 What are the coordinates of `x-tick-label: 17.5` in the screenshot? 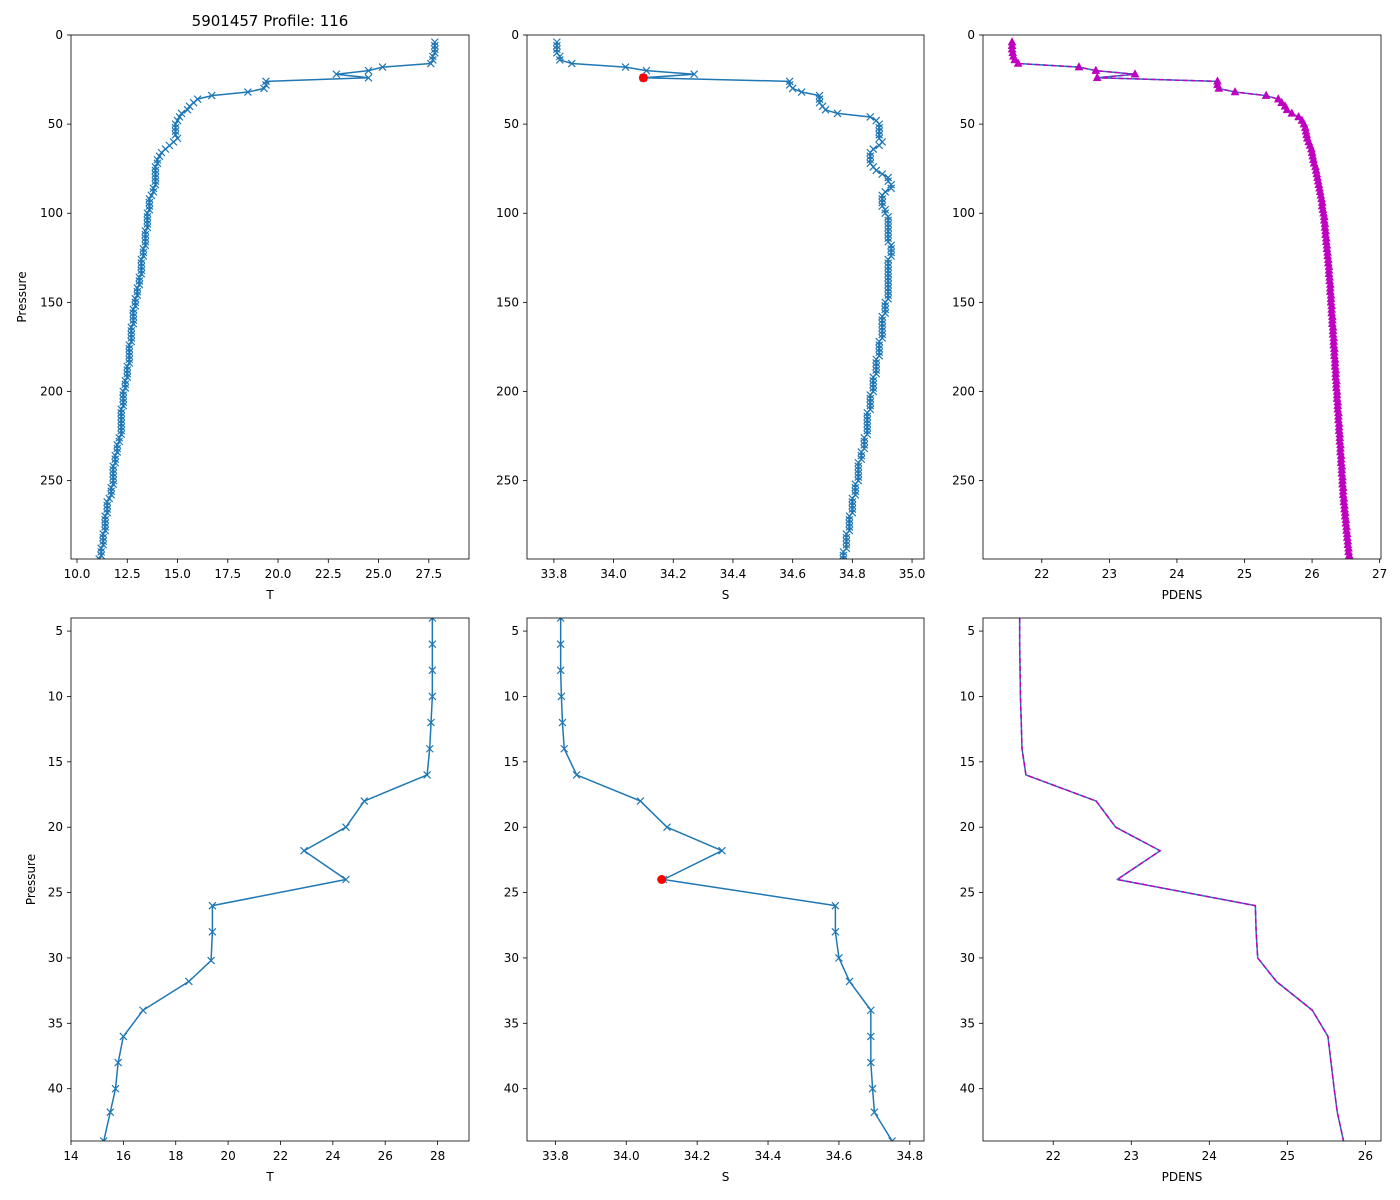 It's located at (227, 574).